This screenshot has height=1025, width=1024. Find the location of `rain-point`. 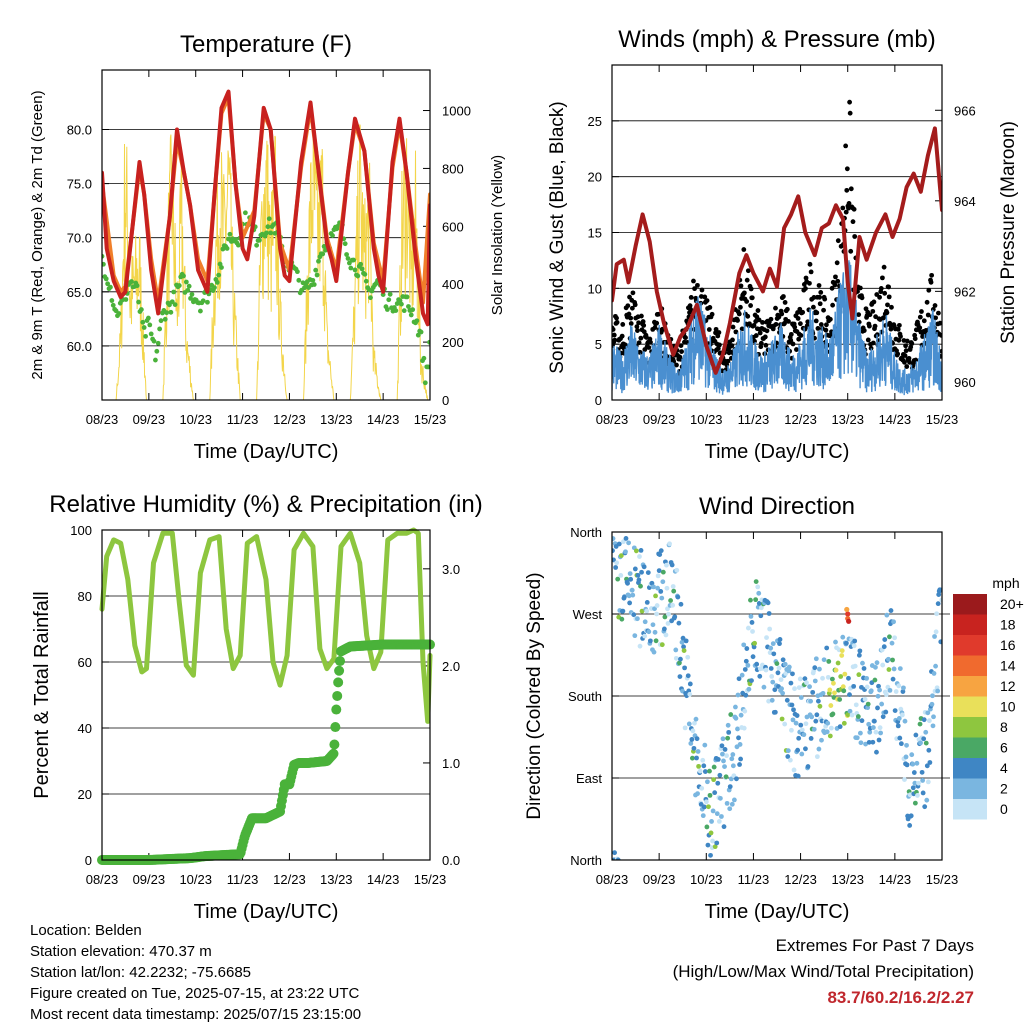

rain-point is located at coordinates (340, 661).